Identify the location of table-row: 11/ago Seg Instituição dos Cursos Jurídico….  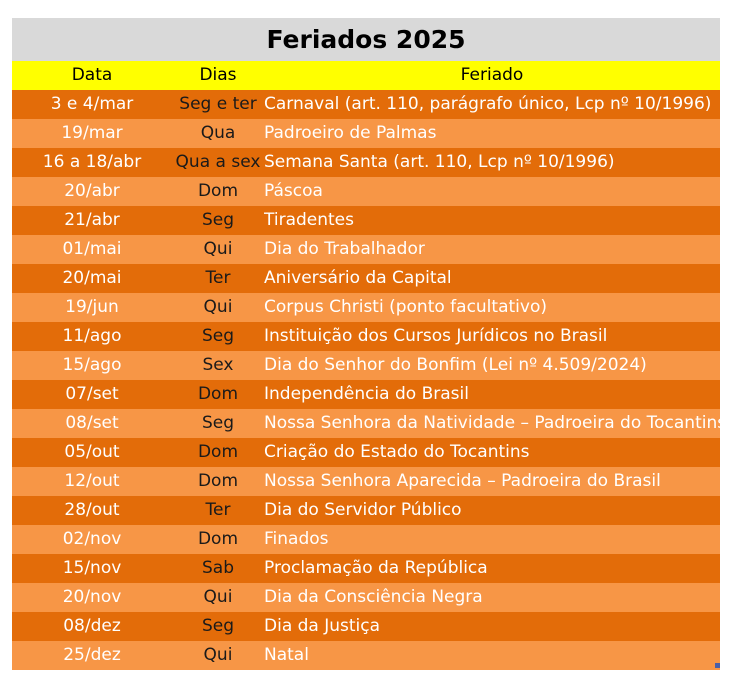
(366, 336).